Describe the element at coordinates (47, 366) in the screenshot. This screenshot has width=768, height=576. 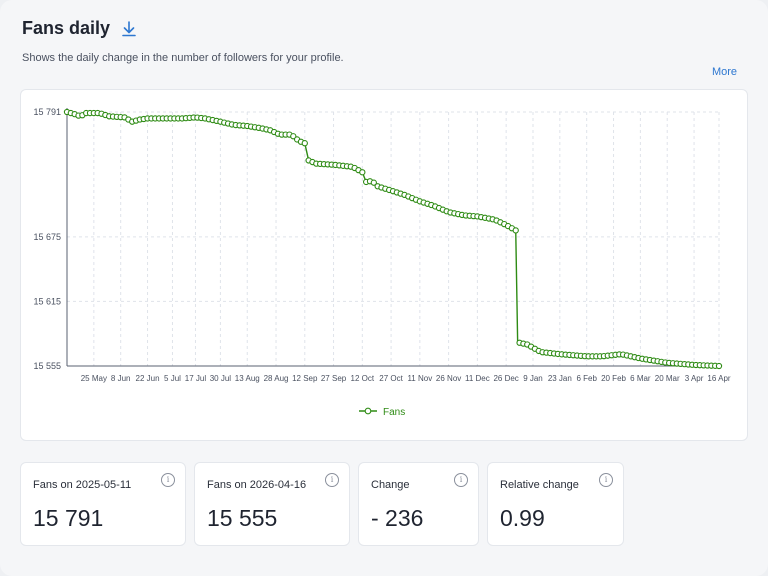
I see `y-tick-label: 15 555` at that location.